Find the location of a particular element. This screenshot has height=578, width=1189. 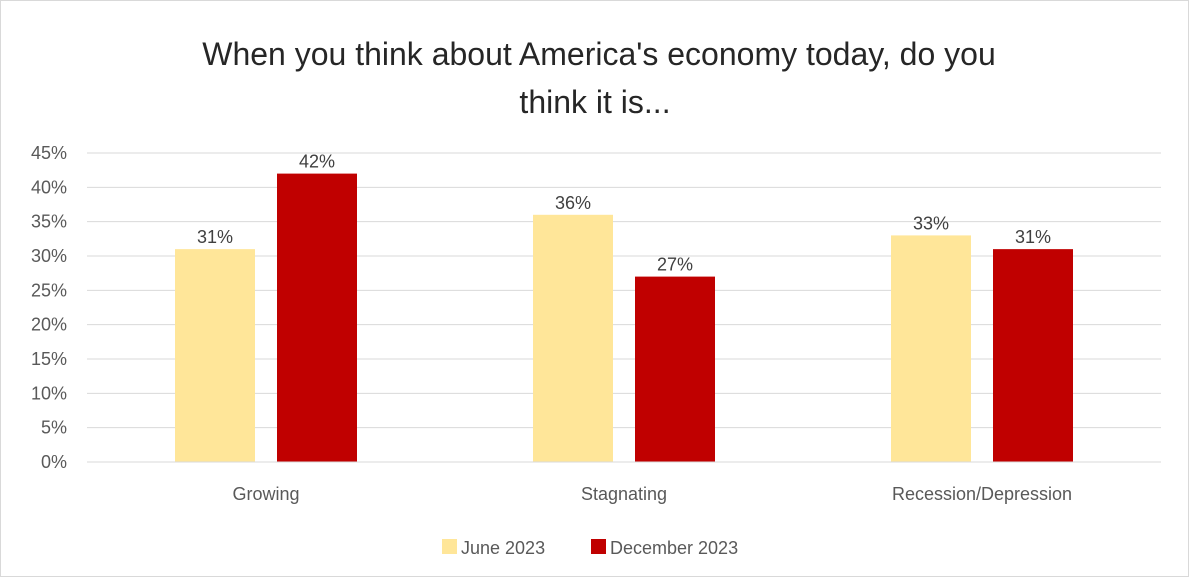

data-label: 33% is located at coordinates (931, 223).